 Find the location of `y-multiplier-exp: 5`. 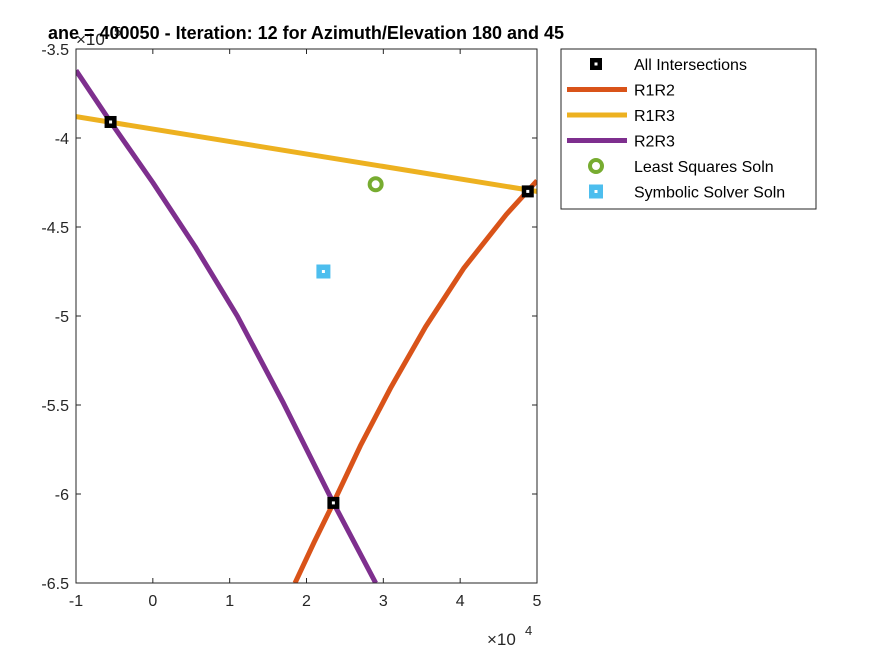

y-multiplier-exp: 5 is located at coordinates (117, 31).